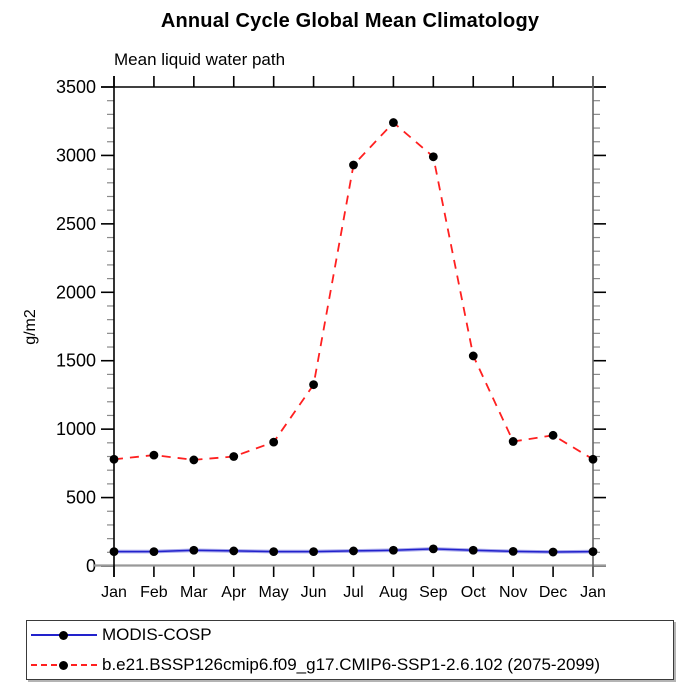  What do you see at coordinates (76, 155) in the screenshot?
I see `y-tick-label: 3000` at bounding box center [76, 155].